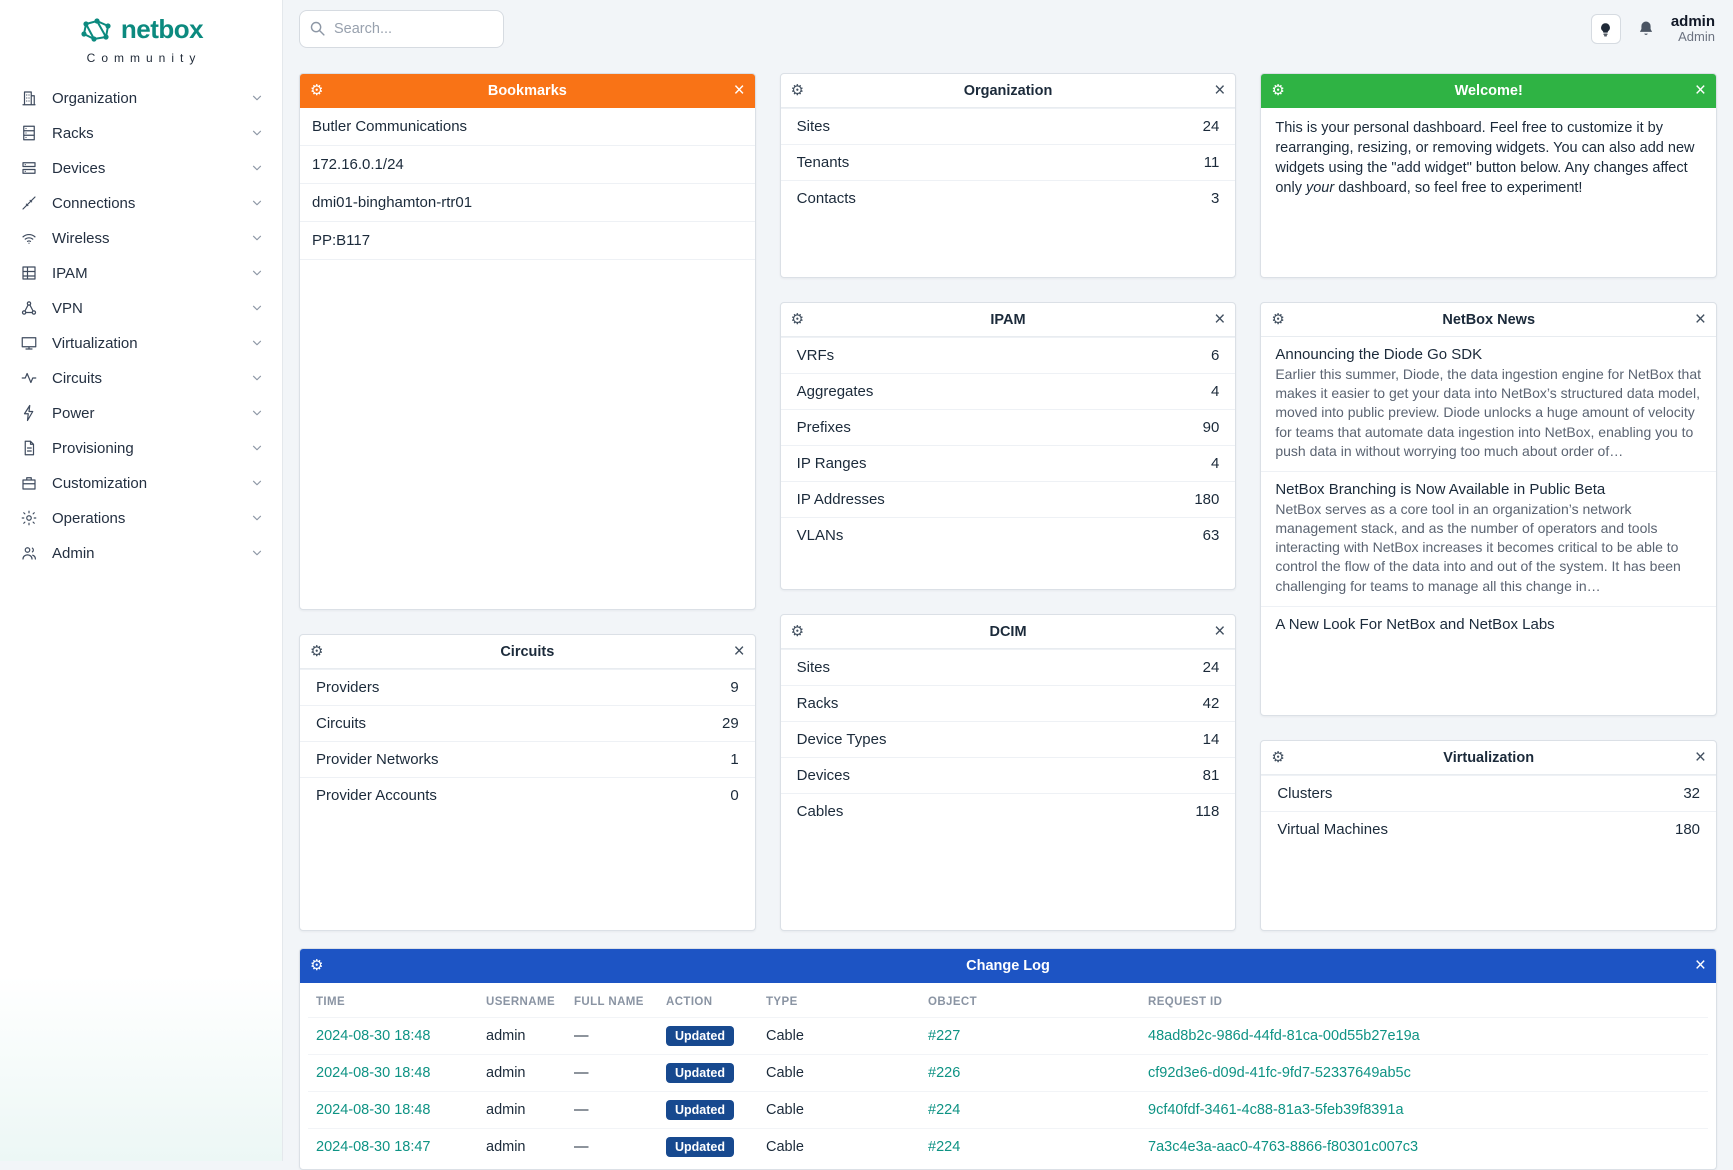  Describe the element at coordinates (1283, 1147) in the screenshot. I see `changelog-request-id-link: 7a3c4e3a-aac0-4763-8866-f80301c007c3` at that location.